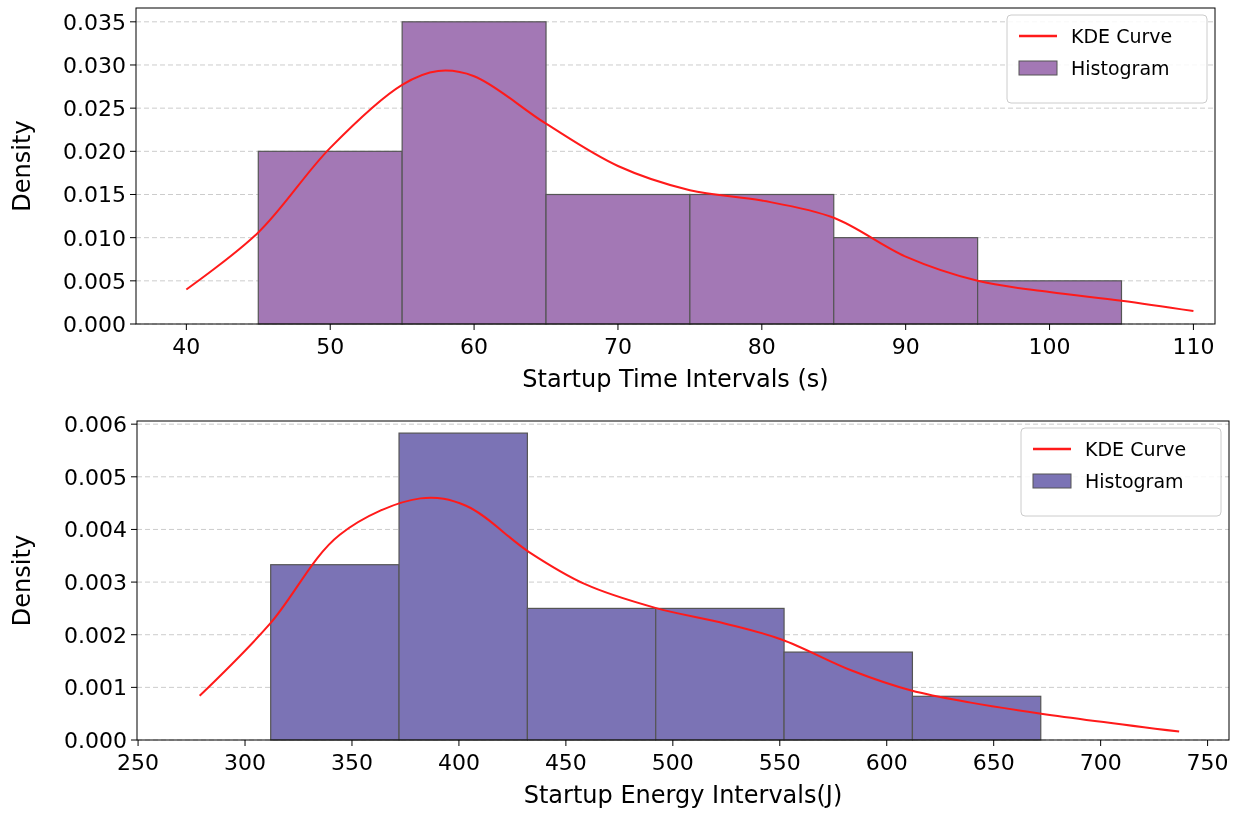 The width and height of the screenshot is (1242, 814). Describe the element at coordinates (1207, 762) in the screenshot. I see `x-tick-label: 750` at that location.